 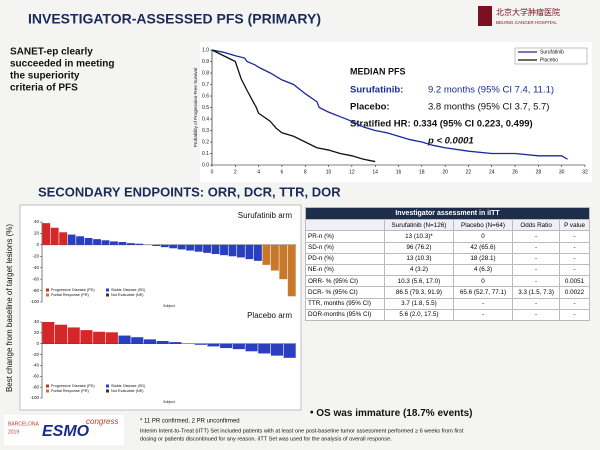 I want to click on table-cell: 96 (76.2), so click(x=418, y=247).